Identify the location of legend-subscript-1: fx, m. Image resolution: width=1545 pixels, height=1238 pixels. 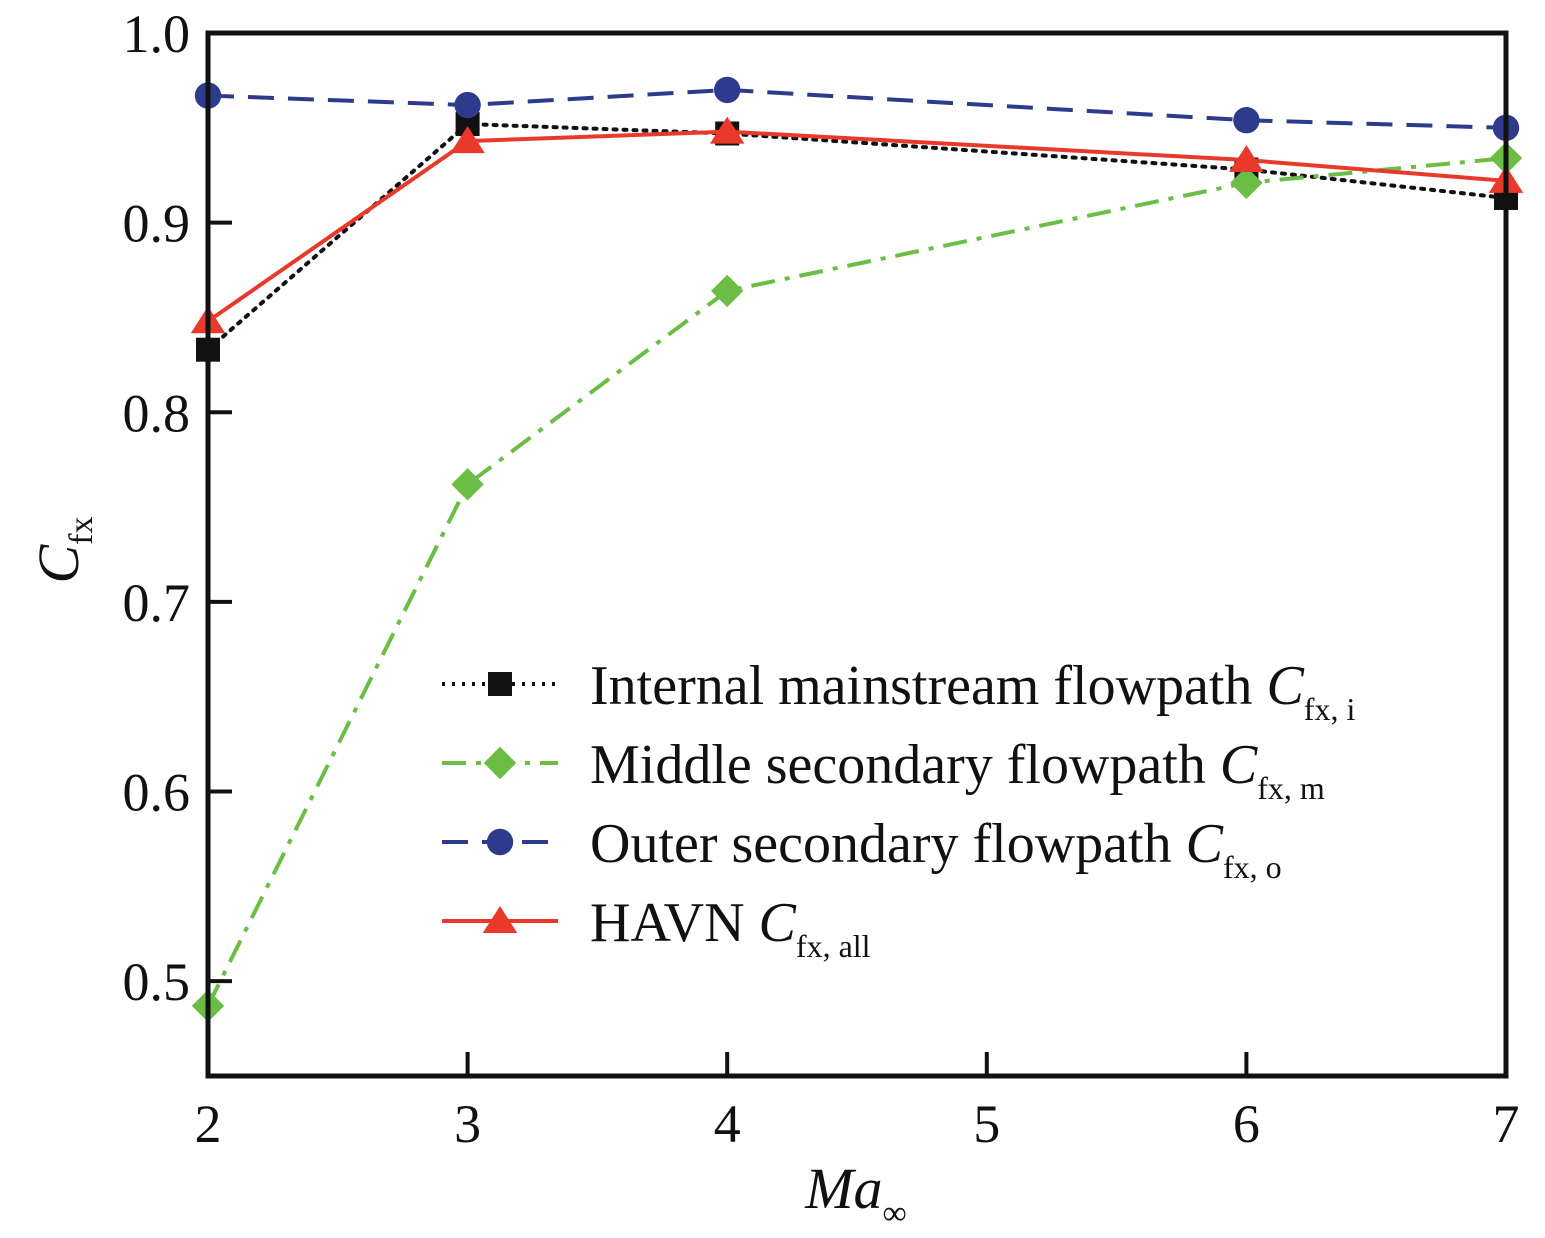
(1291, 788).